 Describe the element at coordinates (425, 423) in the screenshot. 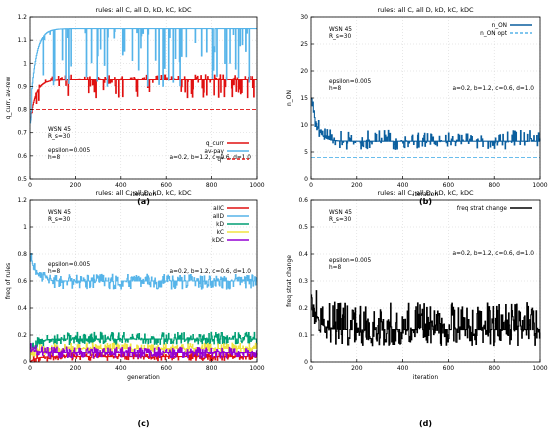

I see `panel-caption: (d)` at that location.